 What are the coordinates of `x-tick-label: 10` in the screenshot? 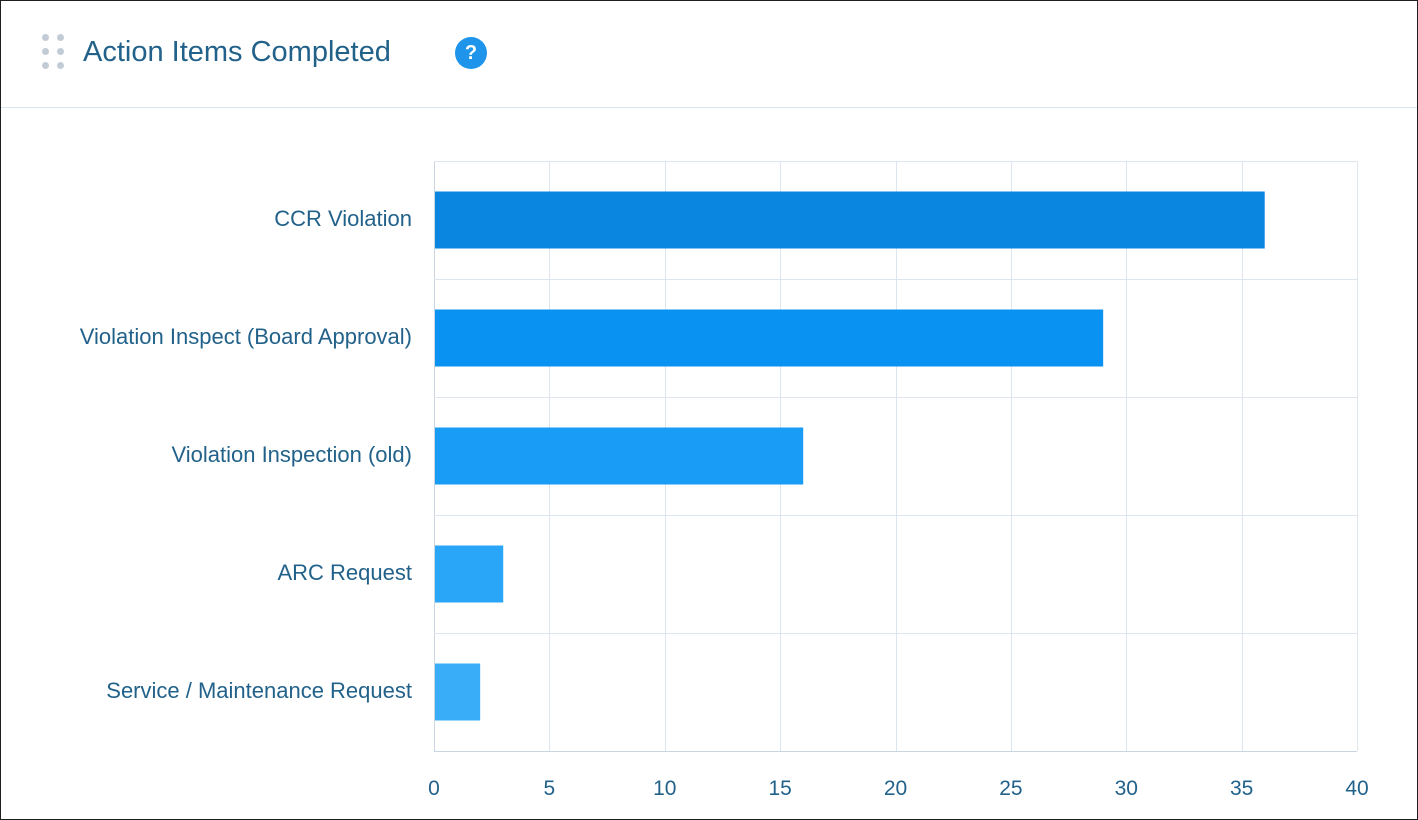 It's located at (664, 788).